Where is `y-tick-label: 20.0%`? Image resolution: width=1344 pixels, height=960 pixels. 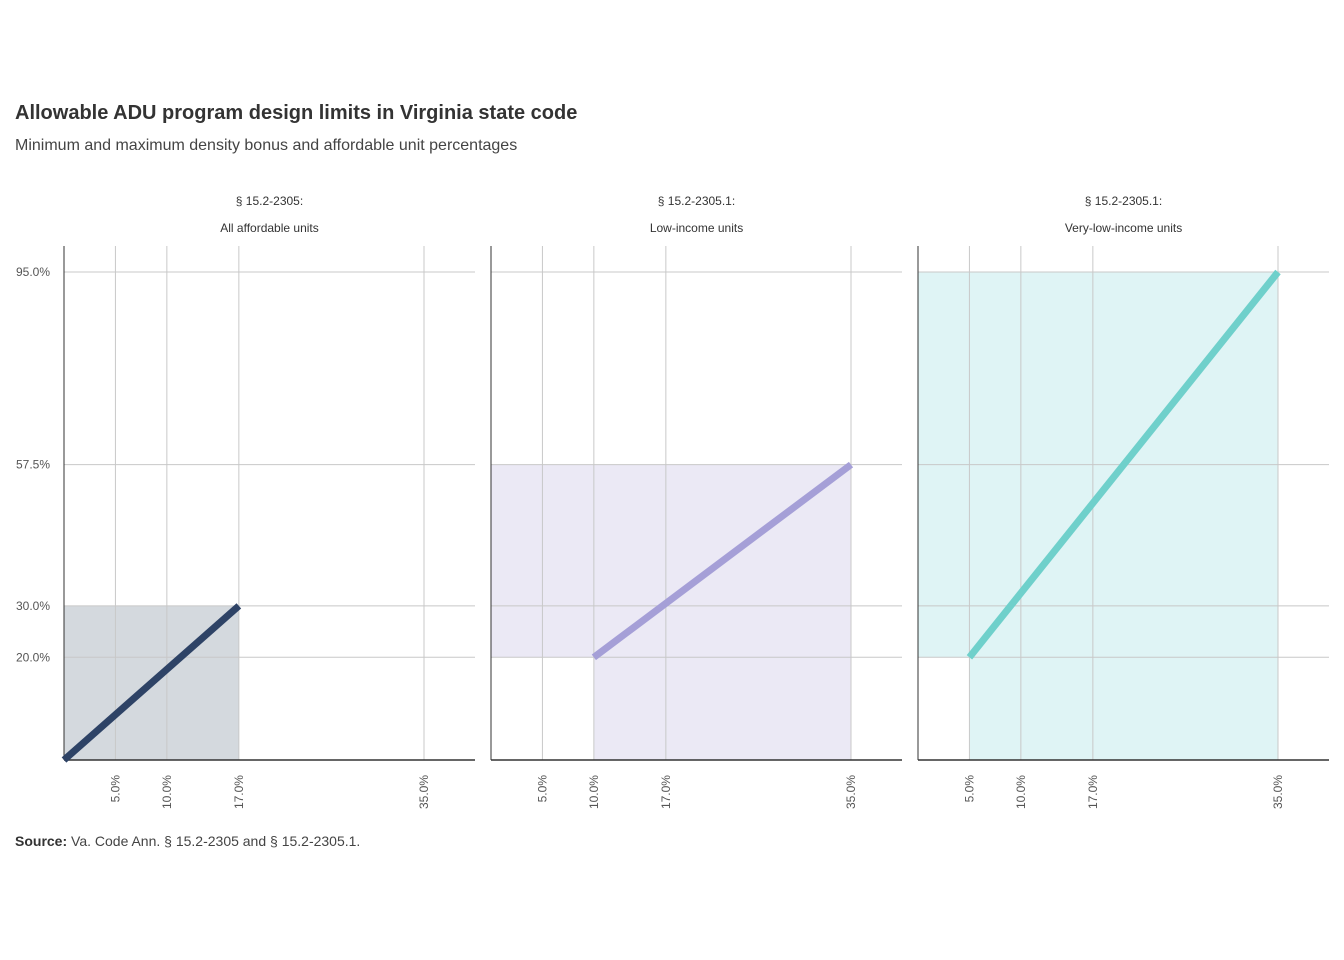
y-tick-label: 20.0% is located at coordinates (33, 657).